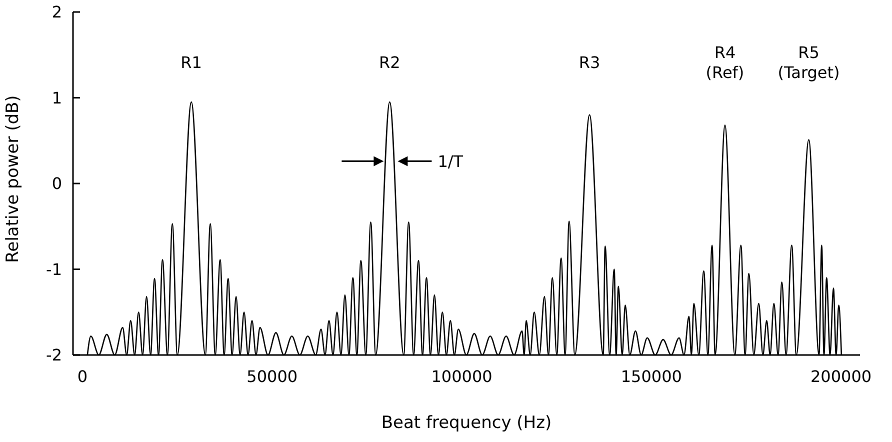  Describe the element at coordinates (57, 12) in the screenshot. I see `y-tick-label: 2` at that location.